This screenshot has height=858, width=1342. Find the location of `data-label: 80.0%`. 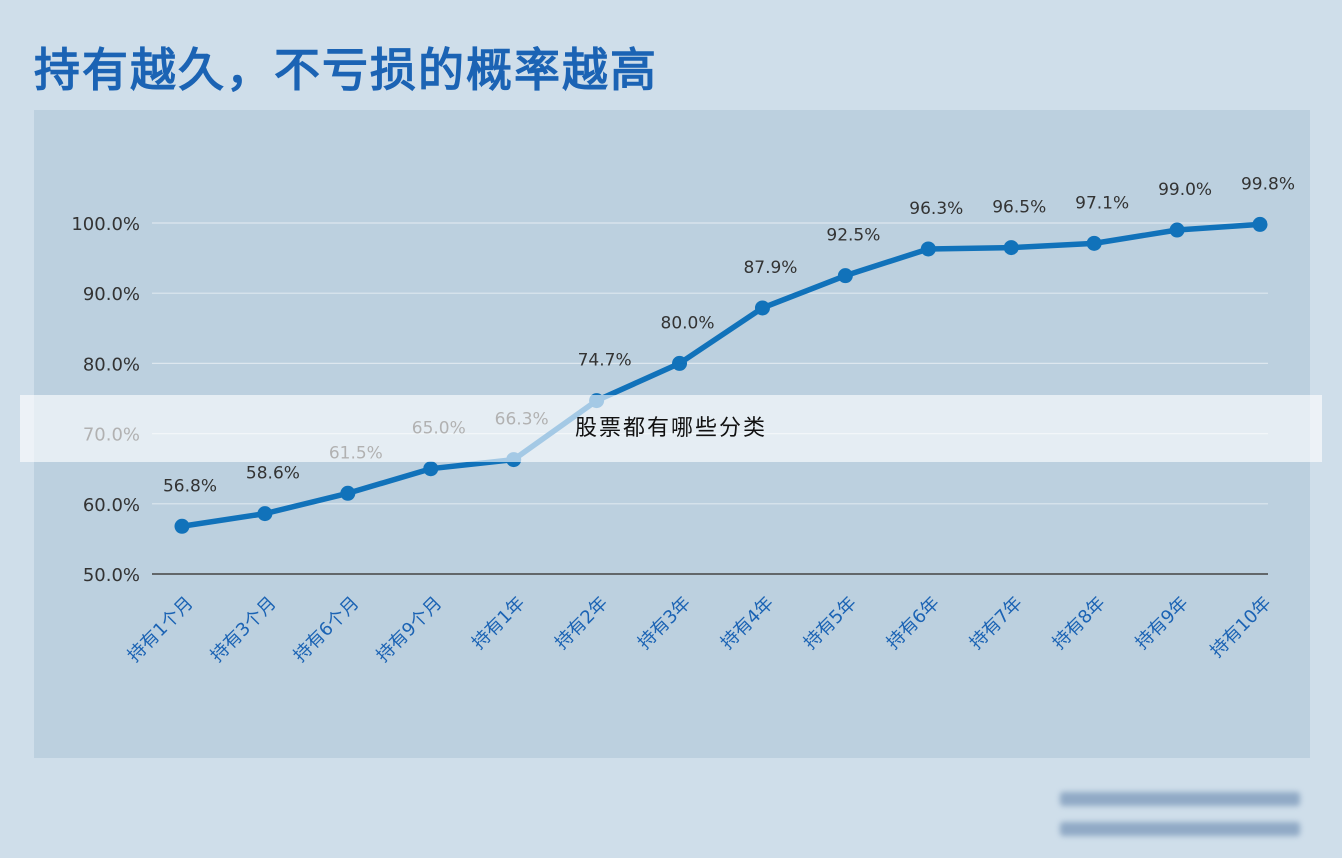

data-label: 80.0% is located at coordinates (688, 323).